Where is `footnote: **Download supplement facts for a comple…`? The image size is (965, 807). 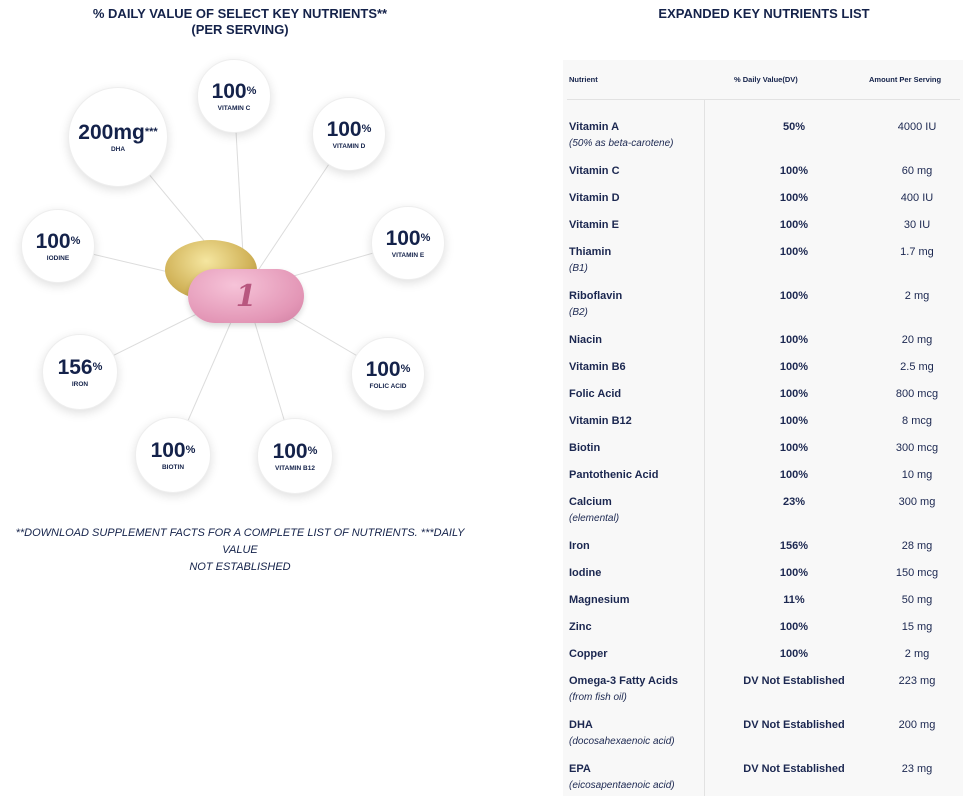 footnote: **Download supplement facts for a comple… is located at coordinates (240, 550).